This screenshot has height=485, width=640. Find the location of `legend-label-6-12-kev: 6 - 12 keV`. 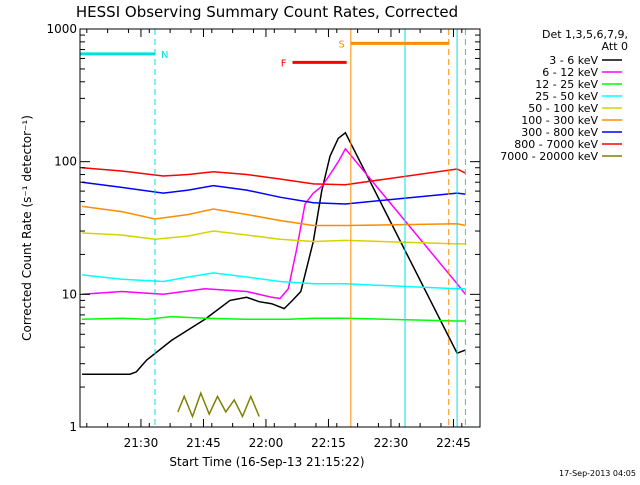

legend-label-6-12-kev: 6 - 12 keV is located at coordinates (570, 72).